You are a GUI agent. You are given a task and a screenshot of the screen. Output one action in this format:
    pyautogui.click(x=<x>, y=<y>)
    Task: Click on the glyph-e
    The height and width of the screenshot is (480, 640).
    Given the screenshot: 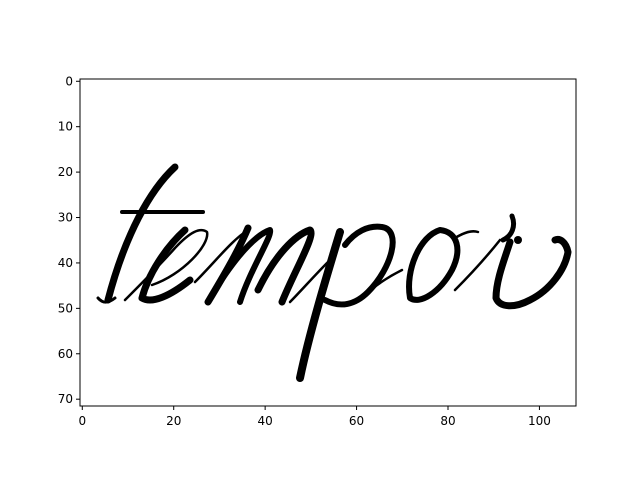 What is the action you would take?
    pyautogui.click(x=166, y=265)
    